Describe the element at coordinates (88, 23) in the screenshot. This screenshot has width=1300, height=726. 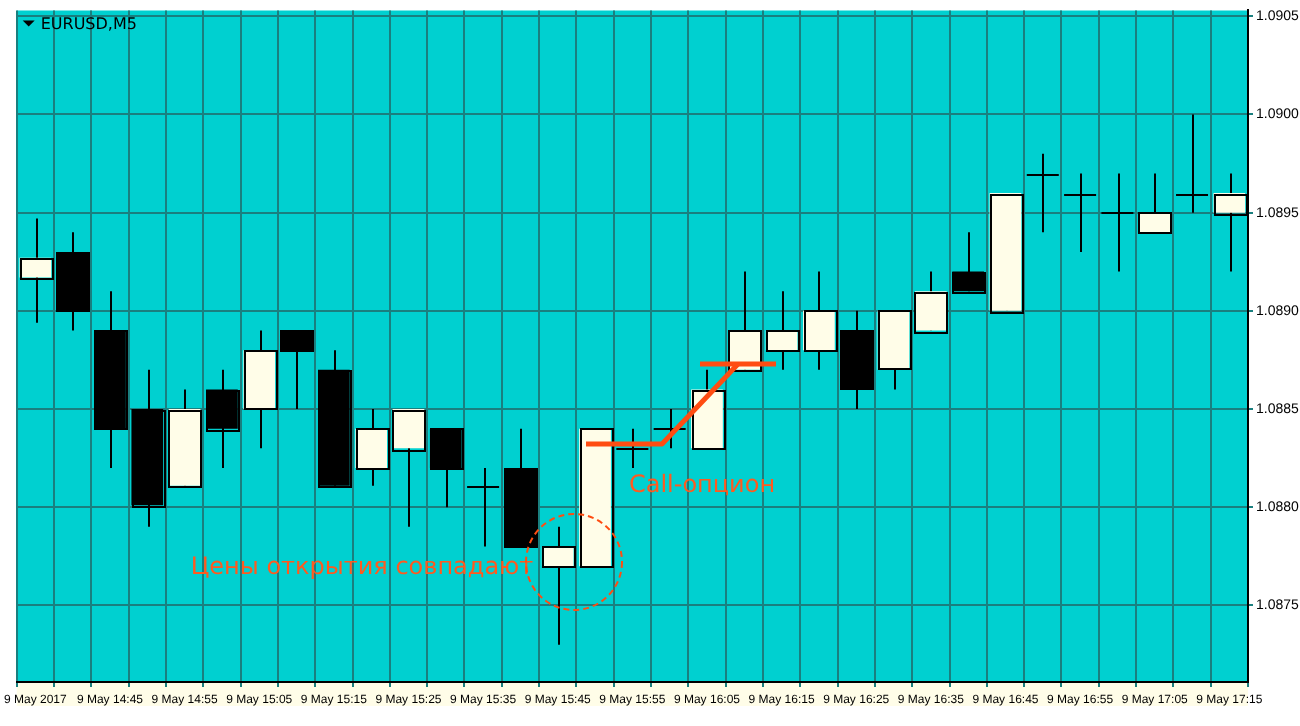
I see `chart-title: EURUSD,M5` at that location.